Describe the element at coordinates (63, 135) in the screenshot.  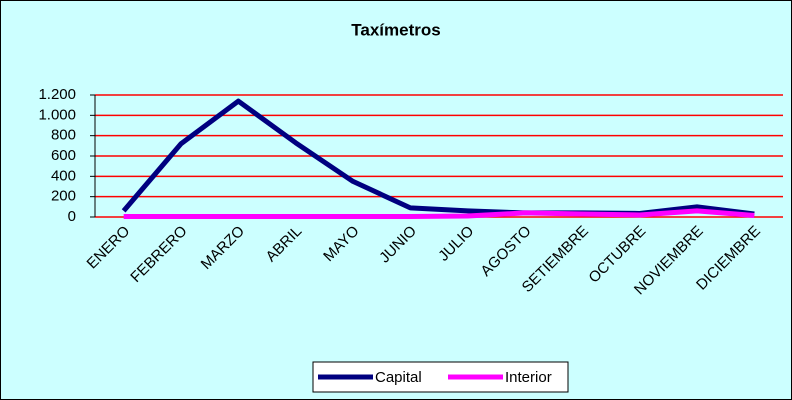
I see `y-tick-label: 800` at that location.